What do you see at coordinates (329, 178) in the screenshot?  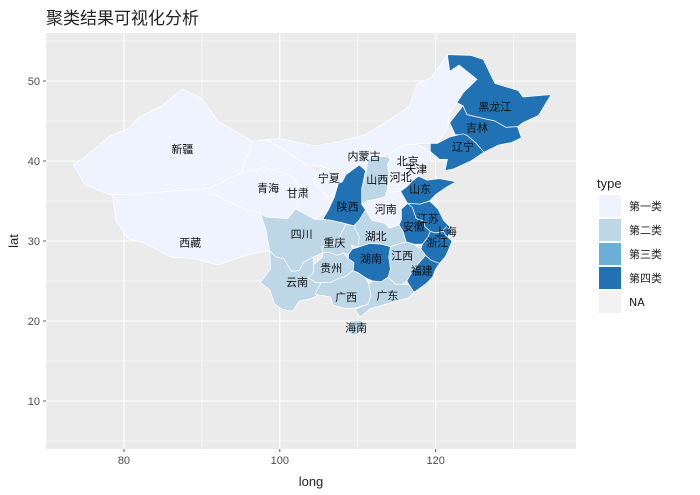 I see `province-label: 宁夏` at bounding box center [329, 178].